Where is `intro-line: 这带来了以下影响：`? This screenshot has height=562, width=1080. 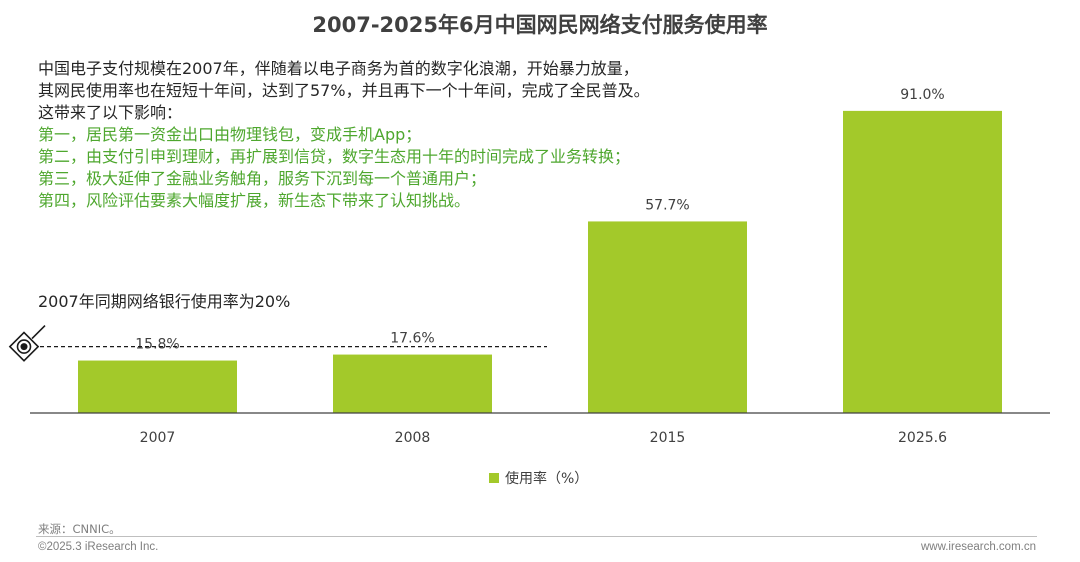 intro-line: 这带来了以下影响： is located at coordinates (110, 112).